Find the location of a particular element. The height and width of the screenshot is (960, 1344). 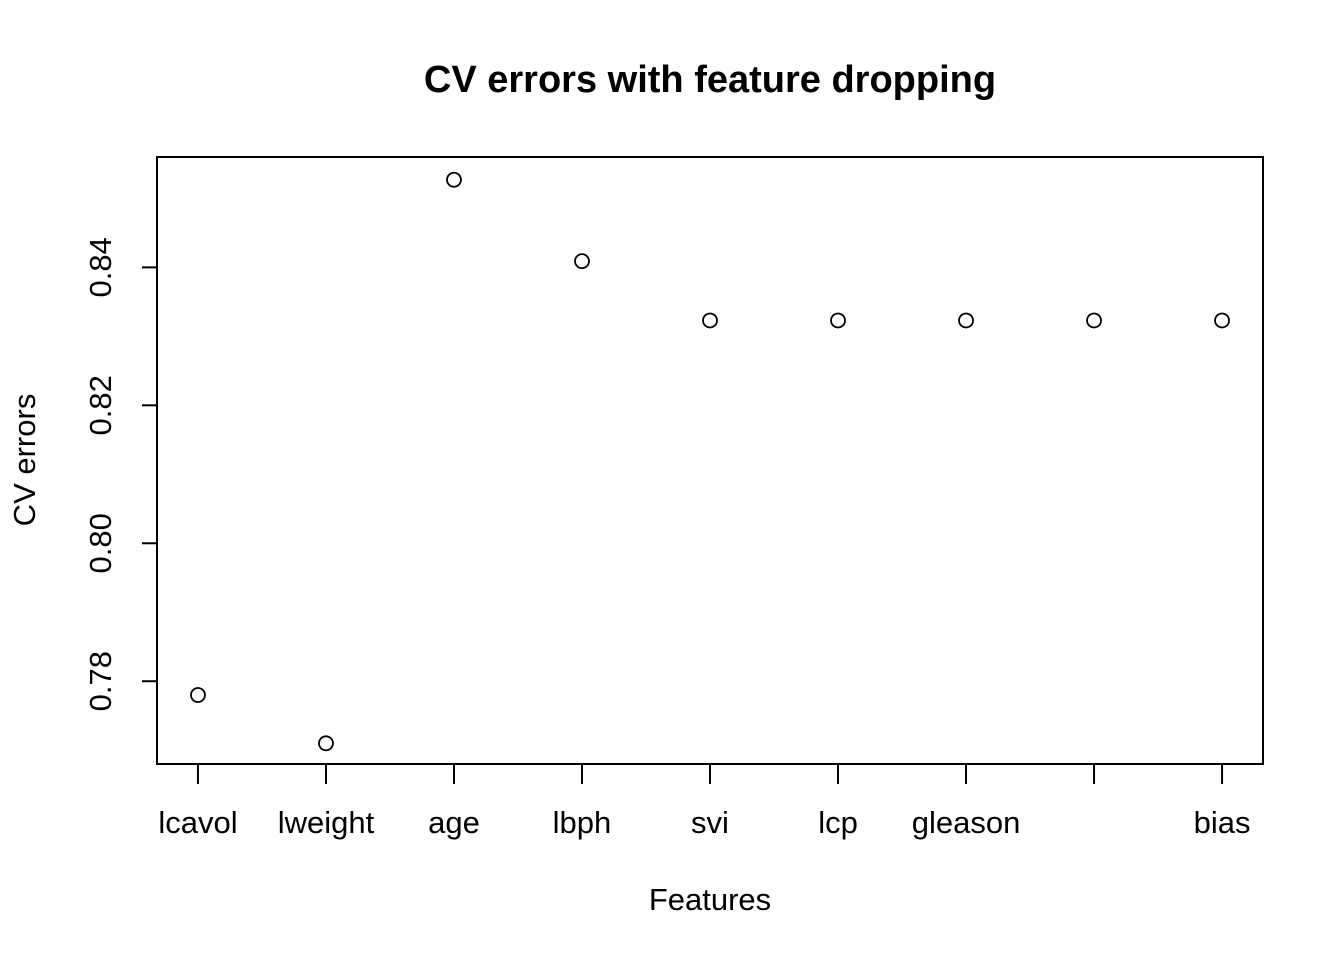

y-tick-label: 0.78 is located at coordinates (100, 681).